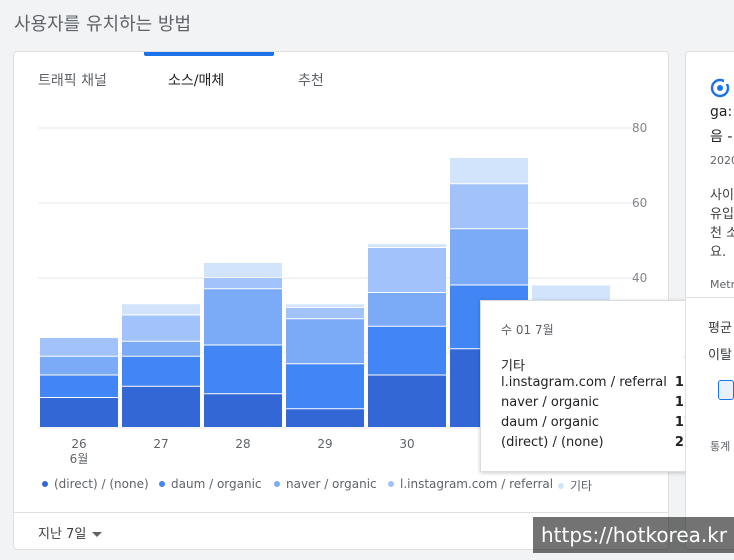 Image resolution: width=734 pixels, height=560 pixels. What do you see at coordinates (513, 366) in the screenshot?
I see `tooltip-row-label: 기타` at bounding box center [513, 366].